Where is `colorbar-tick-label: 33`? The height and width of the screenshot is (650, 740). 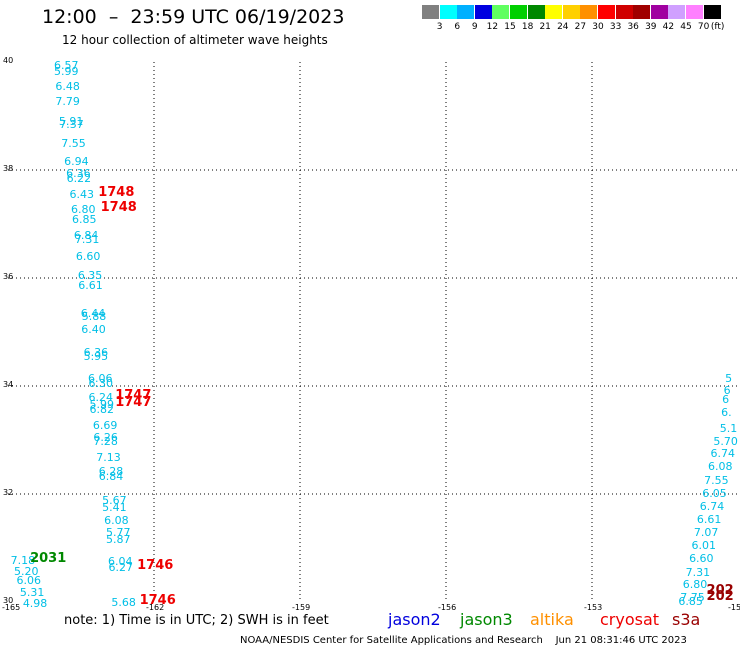
colorbar-tick-label: 33 is located at coordinates (615, 27).